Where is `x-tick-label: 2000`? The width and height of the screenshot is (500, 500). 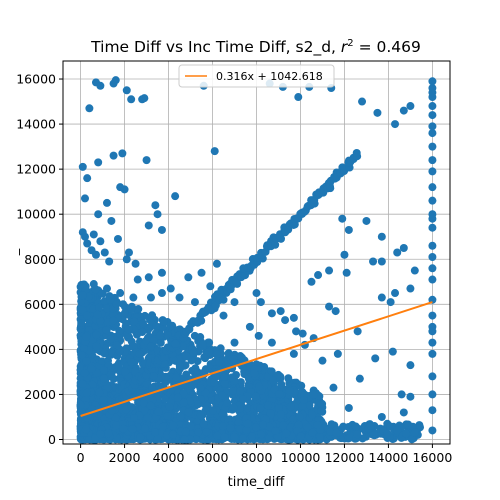
x-tick-label: 2000 is located at coordinates (125, 457).